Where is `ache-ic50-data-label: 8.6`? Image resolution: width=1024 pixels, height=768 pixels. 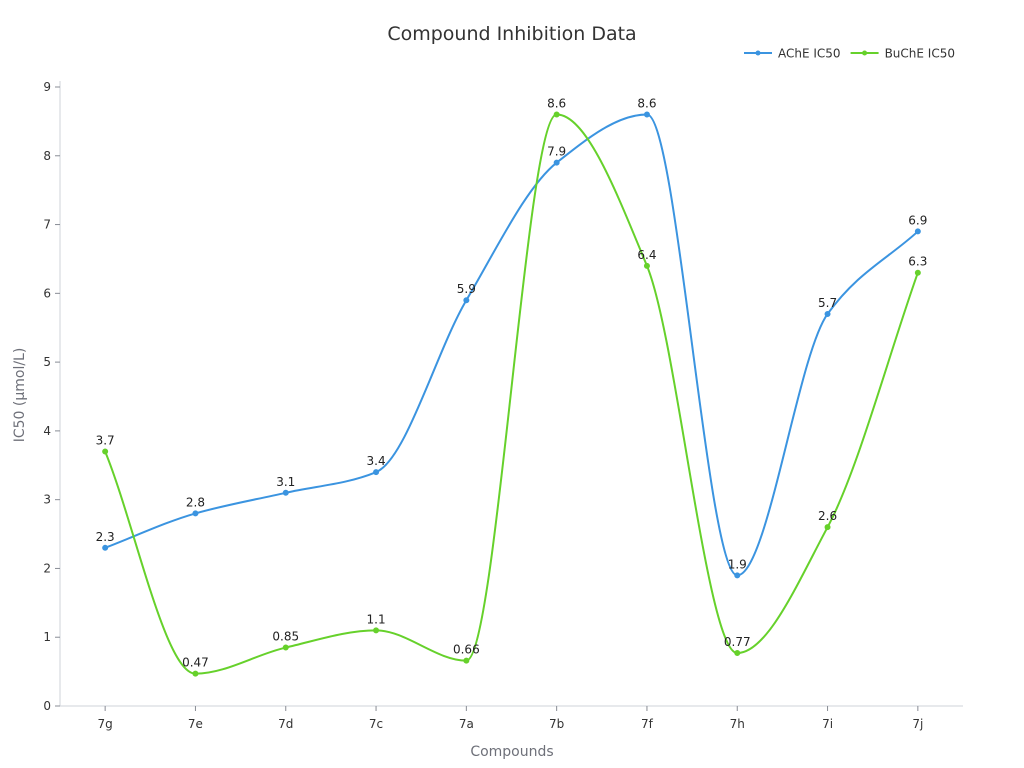
ache-ic50-data-label: 8.6 is located at coordinates (646, 104).